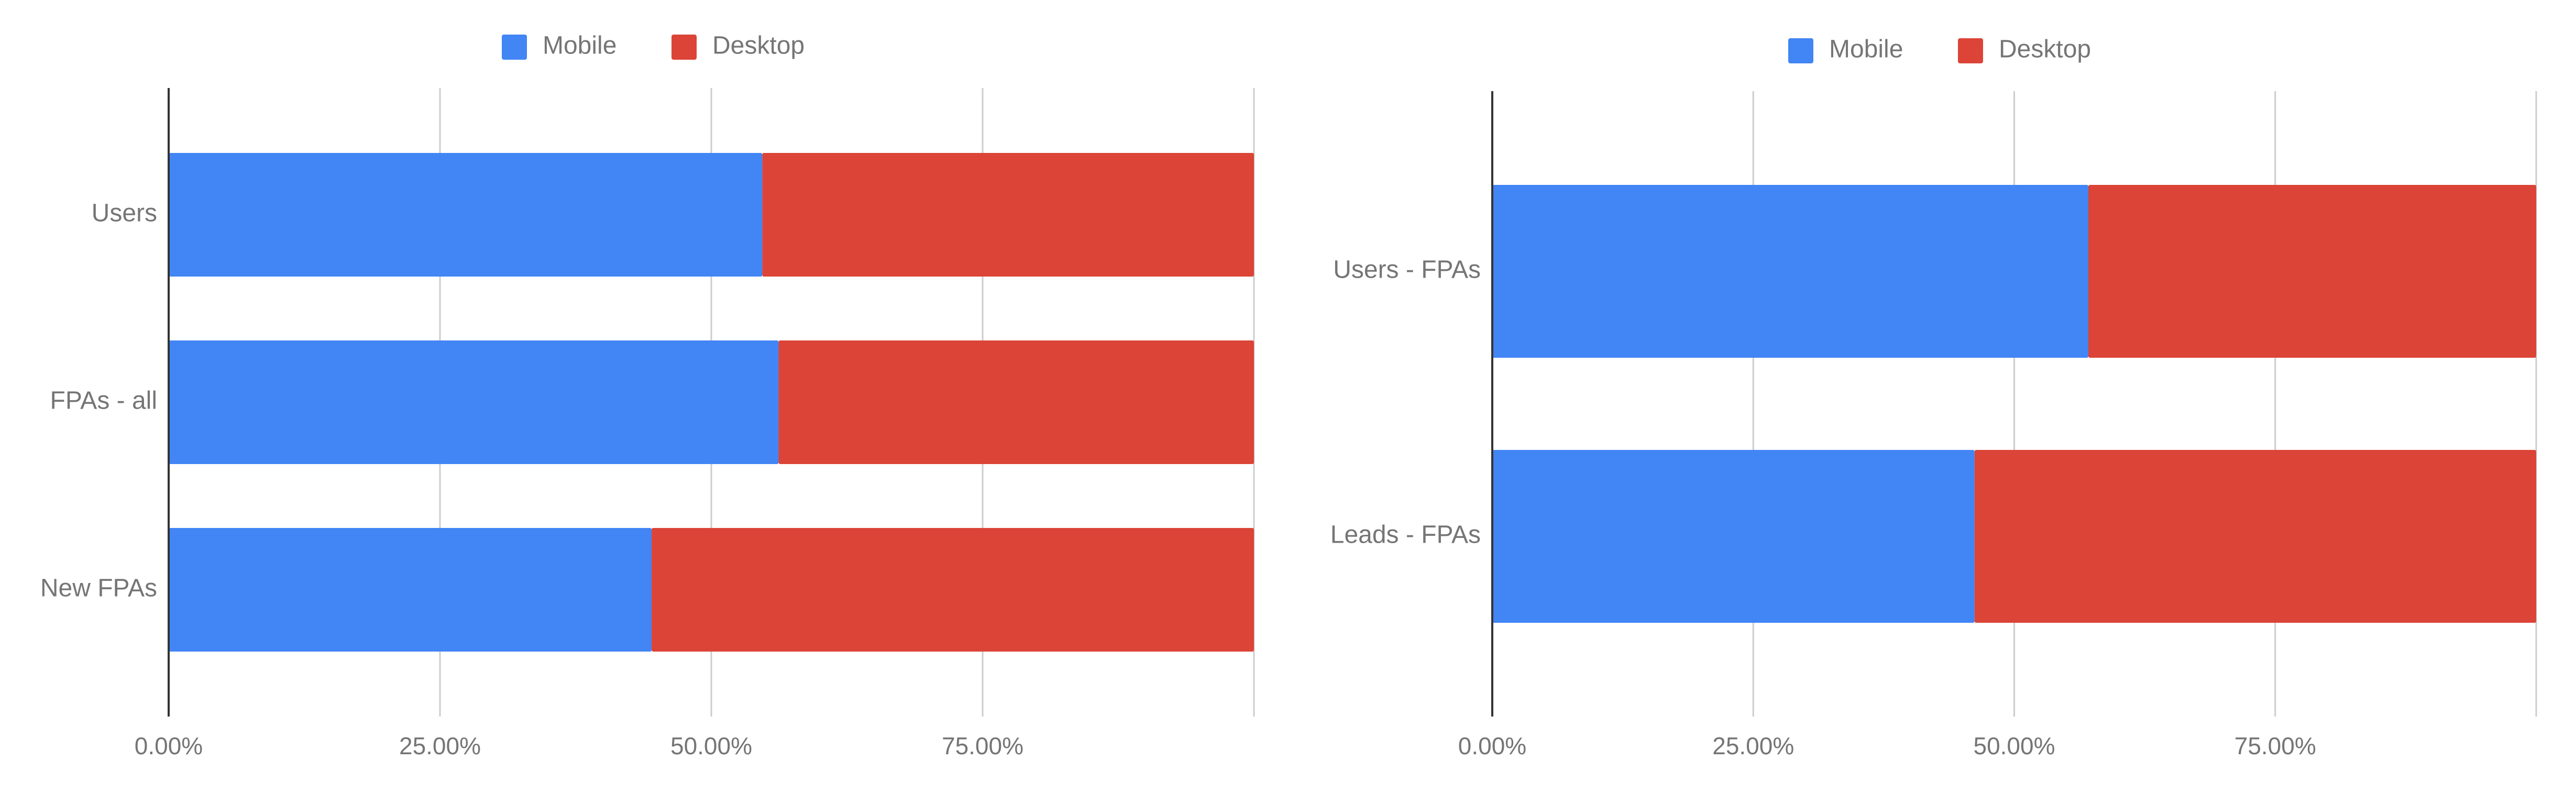  I want to click on category-label: New FPAs, so click(98, 589).